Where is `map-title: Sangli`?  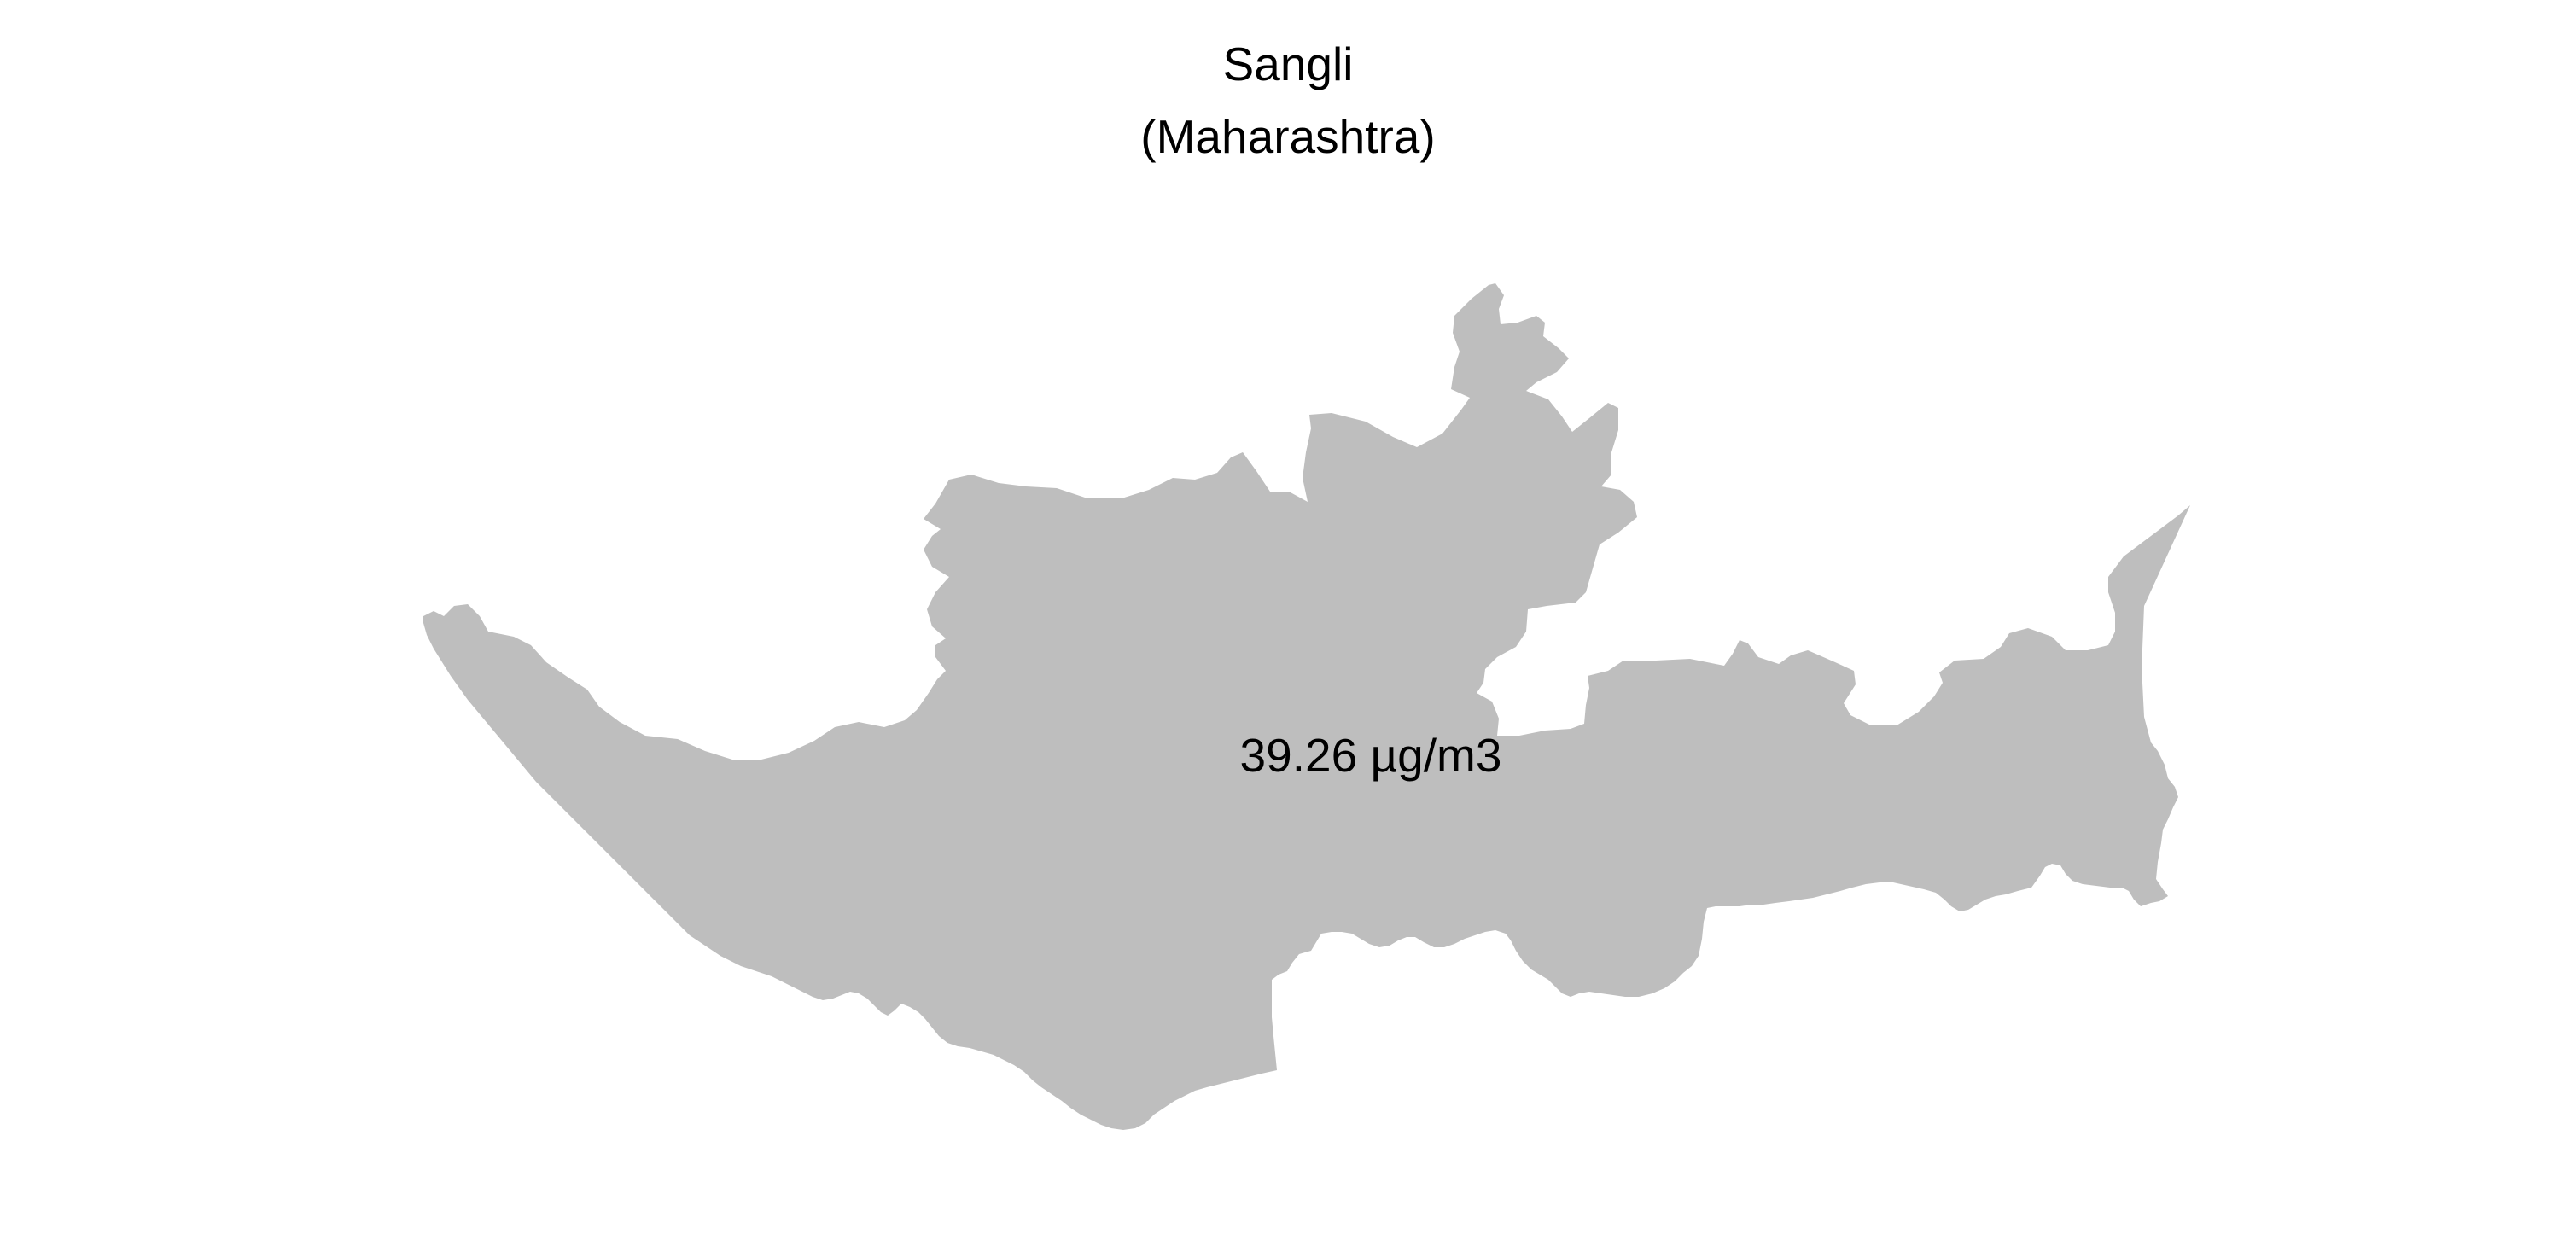
map-title: Sangli is located at coordinates (1288, 64).